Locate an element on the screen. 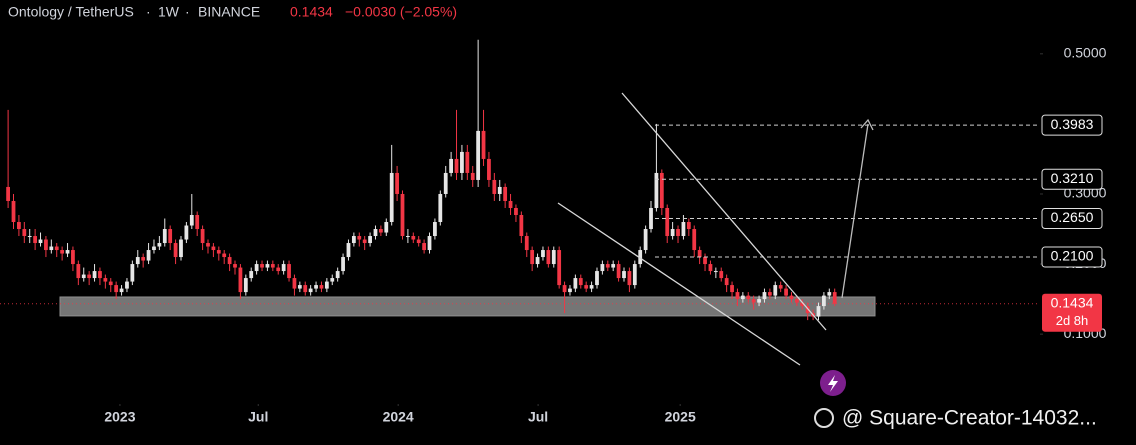 The height and width of the screenshot is (445, 1136). trend-line is located at coordinates (679, 284).